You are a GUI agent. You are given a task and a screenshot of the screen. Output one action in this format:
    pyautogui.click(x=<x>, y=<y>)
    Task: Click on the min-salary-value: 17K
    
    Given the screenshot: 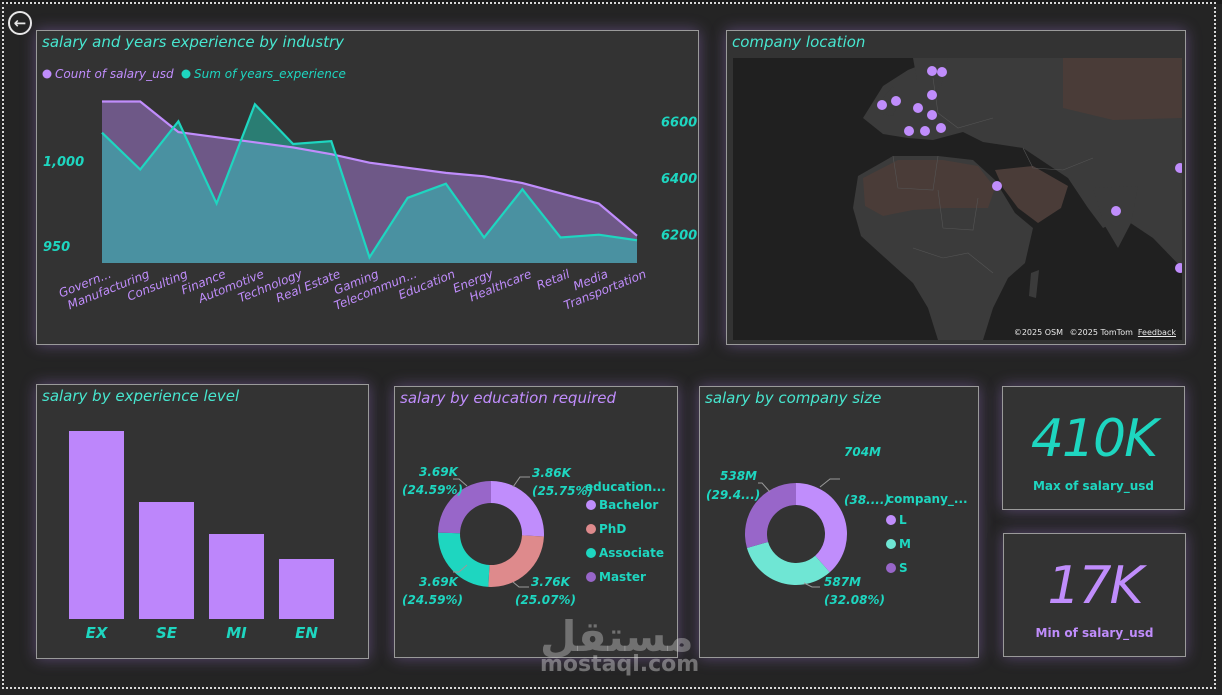 What is the action you would take?
    pyautogui.click(x=1095, y=586)
    